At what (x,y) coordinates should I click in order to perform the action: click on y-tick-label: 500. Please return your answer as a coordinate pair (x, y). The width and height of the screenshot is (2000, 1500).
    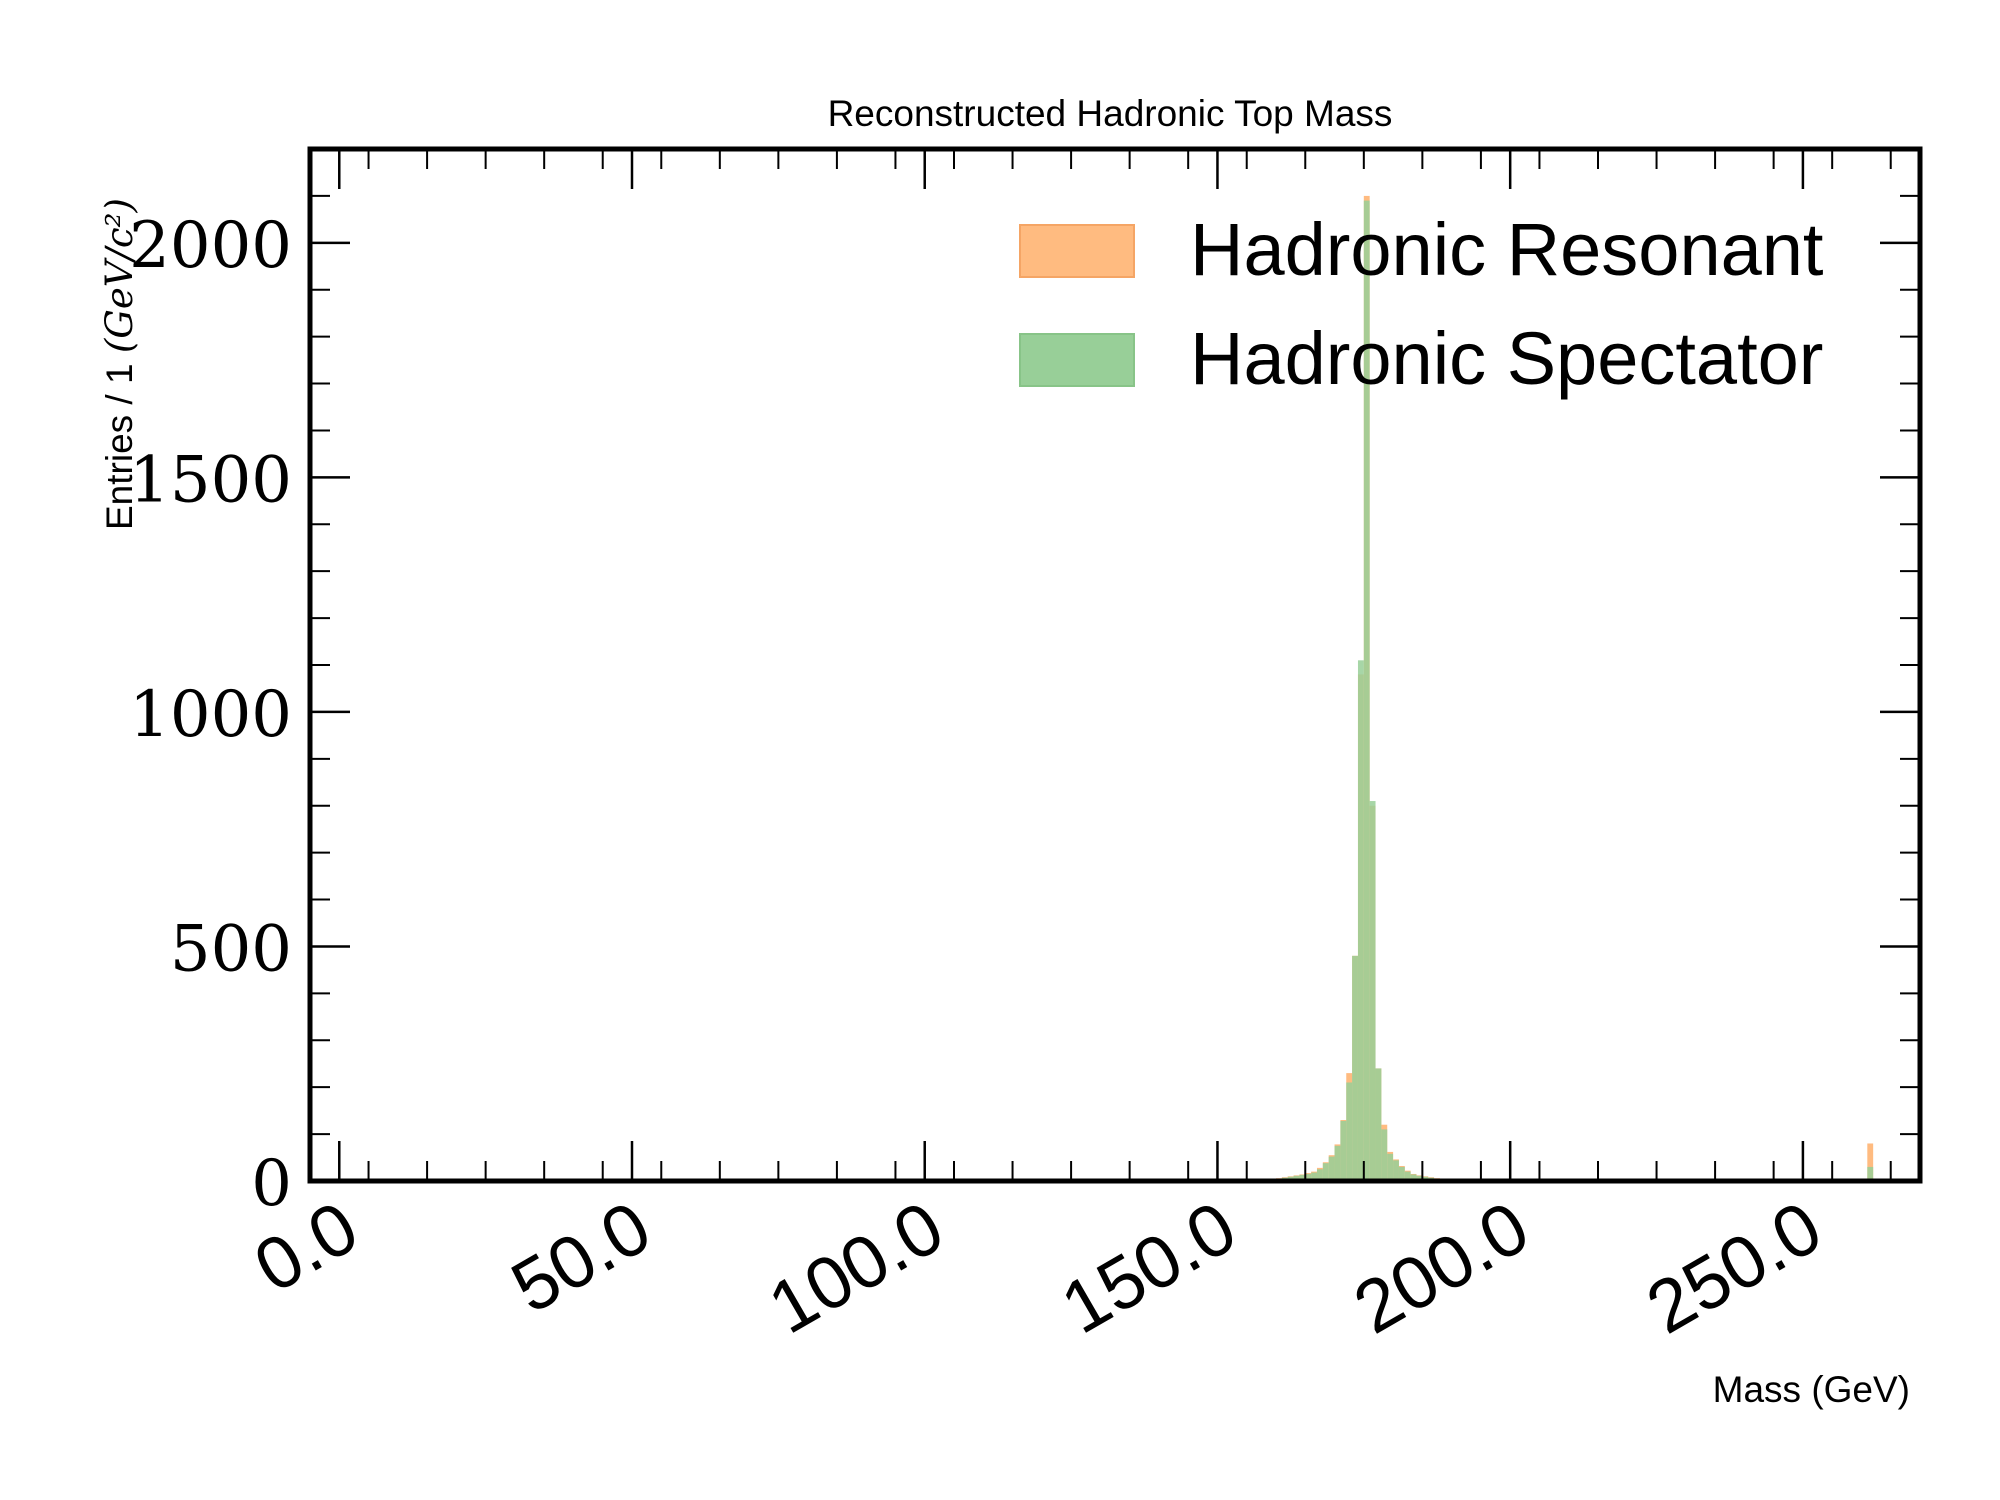
    Looking at the image, I should click on (231, 949).